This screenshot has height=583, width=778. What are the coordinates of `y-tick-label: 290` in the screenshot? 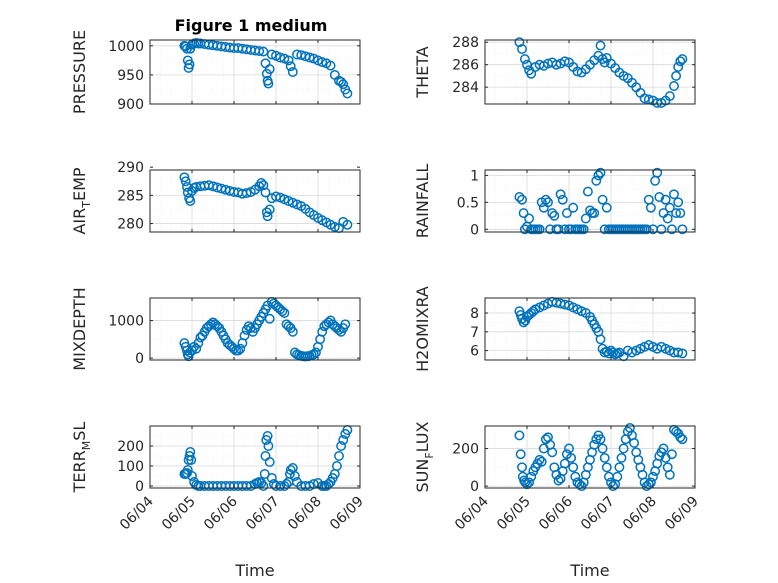 It's located at (130, 168).